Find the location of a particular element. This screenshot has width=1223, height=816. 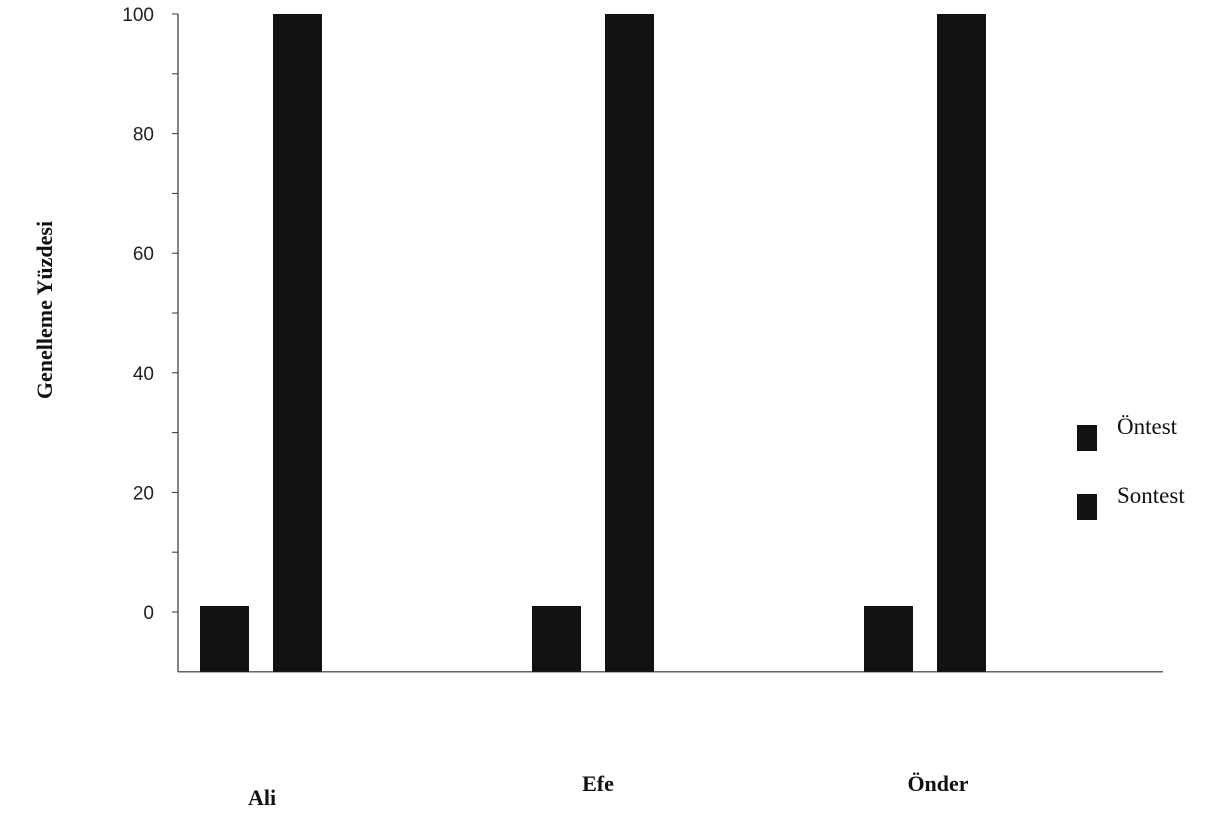

x-axis-labels: Ali Efe Önder is located at coordinates (608, 790).